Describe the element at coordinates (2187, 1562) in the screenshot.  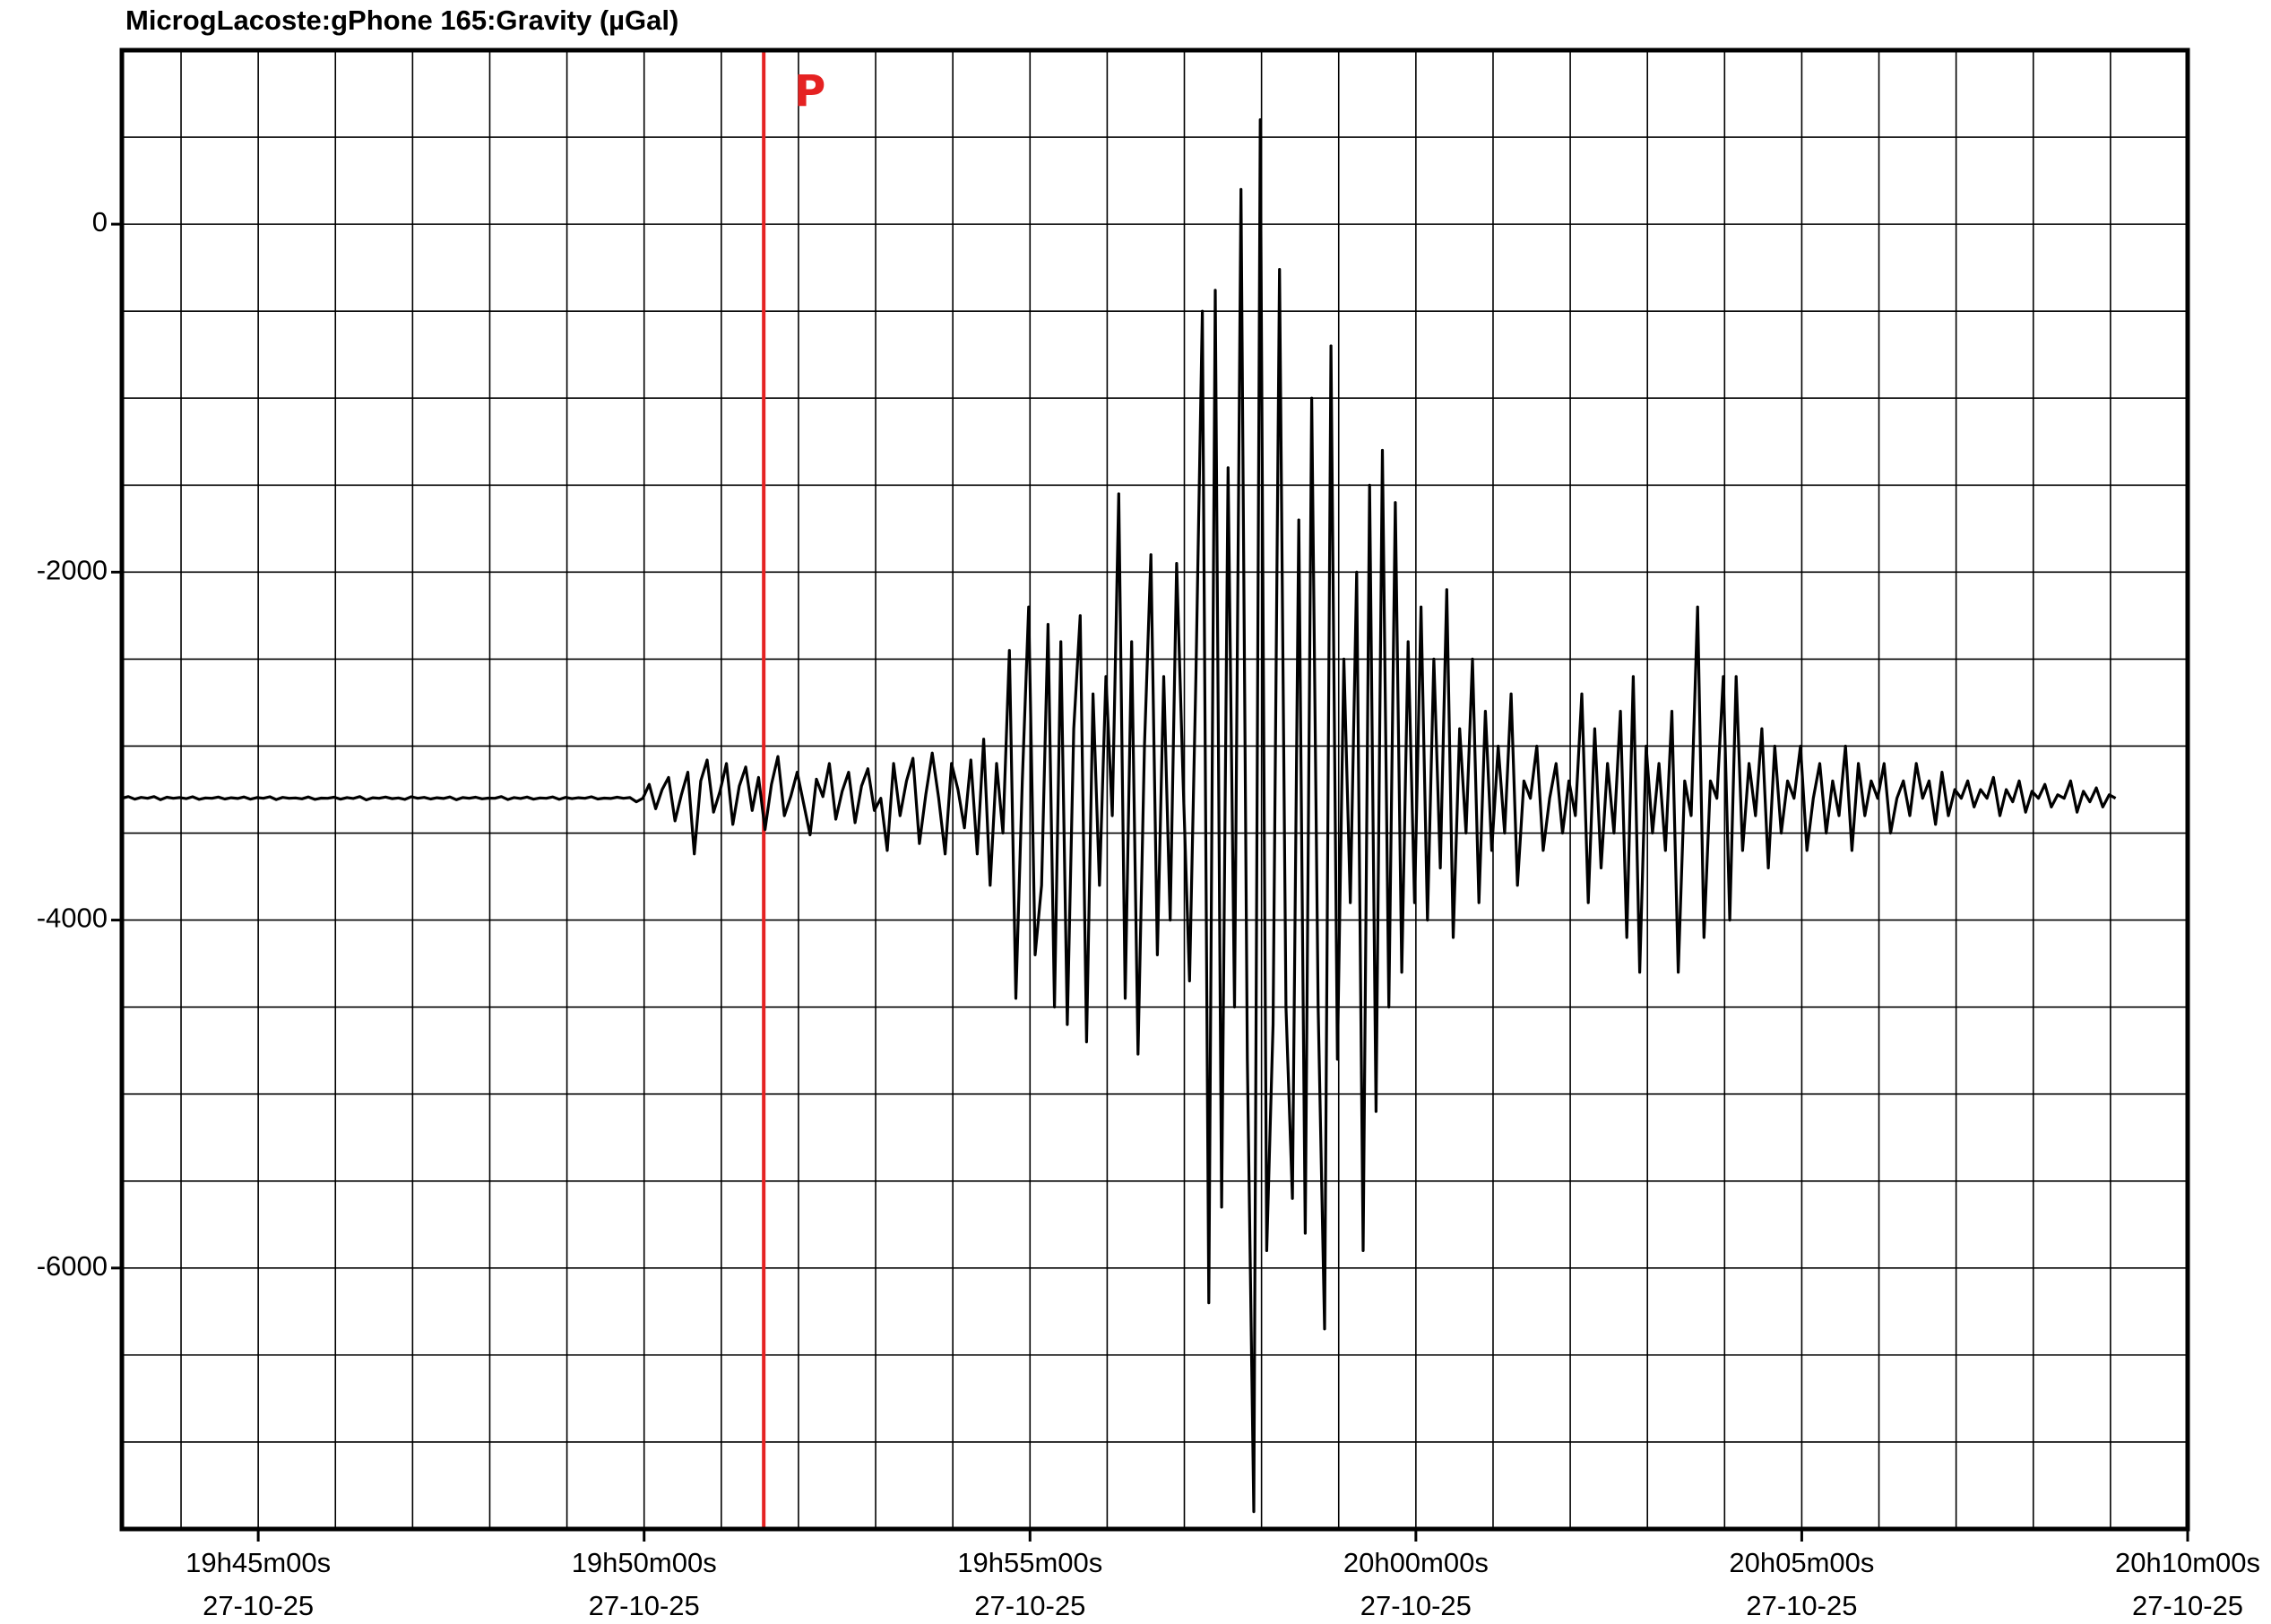
I see `x-tick-time-label: 20h10m00s` at that location.